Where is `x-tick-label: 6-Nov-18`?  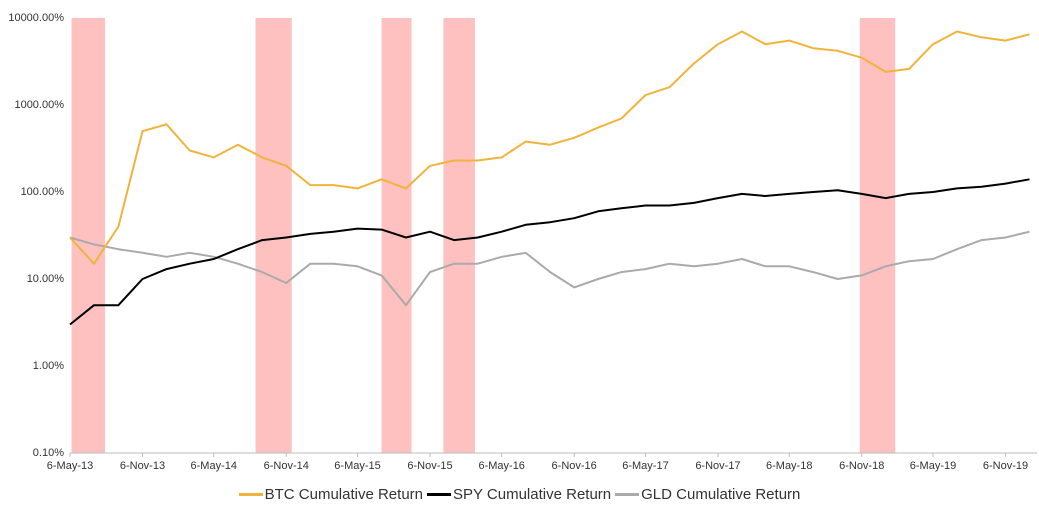 x-tick-label: 6-Nov-18 is located at coordinates (861, 466).